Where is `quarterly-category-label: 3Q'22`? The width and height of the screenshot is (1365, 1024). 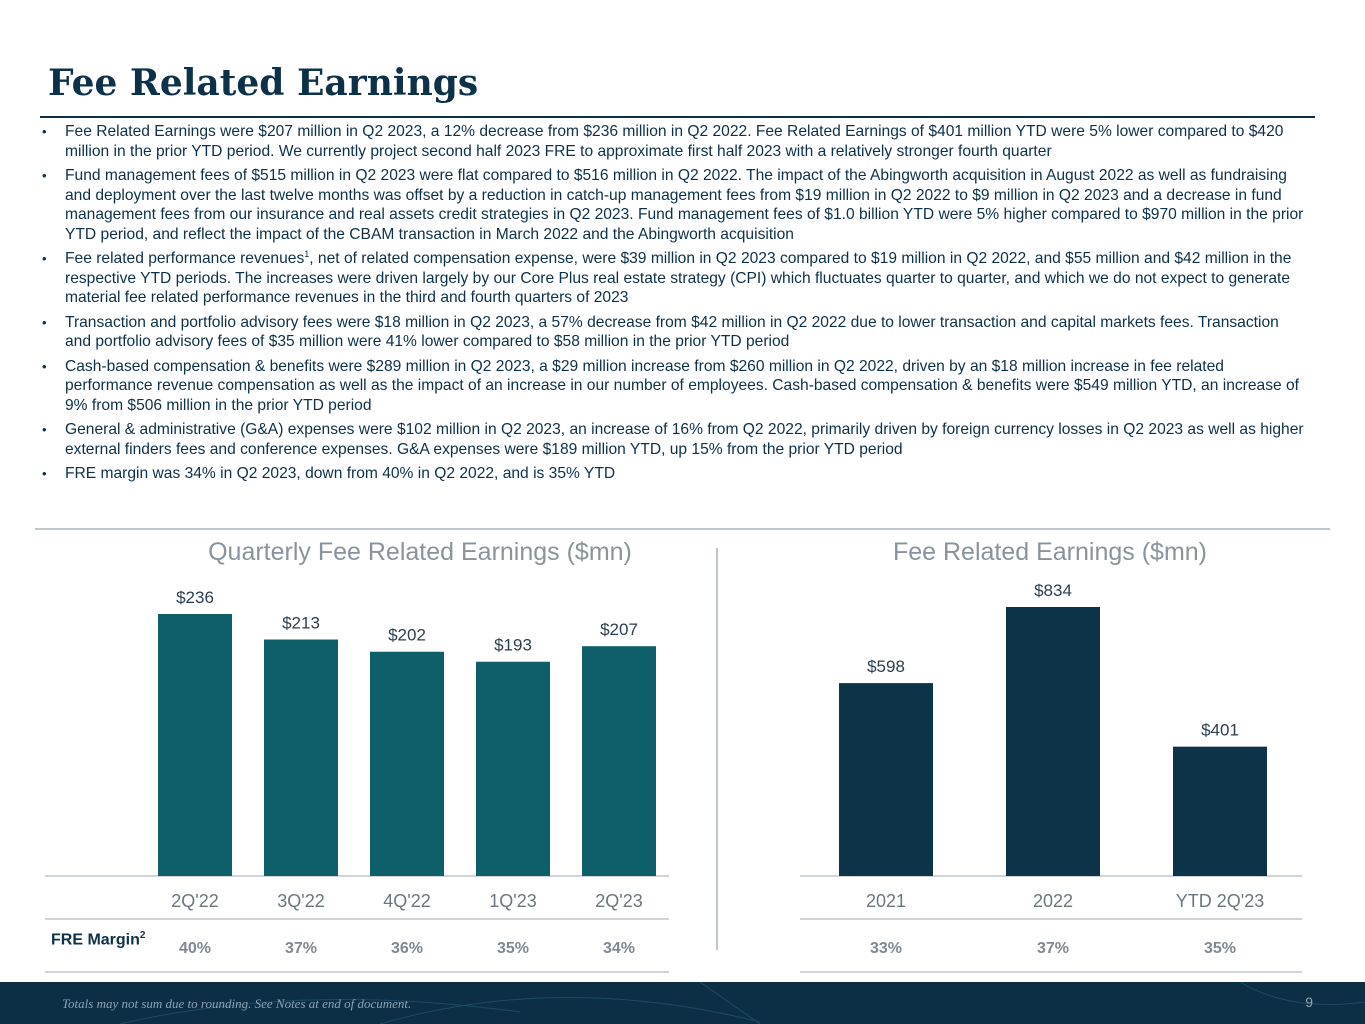
quarterly-category-label: 3Q'22 is located at coordinates (300, 901).